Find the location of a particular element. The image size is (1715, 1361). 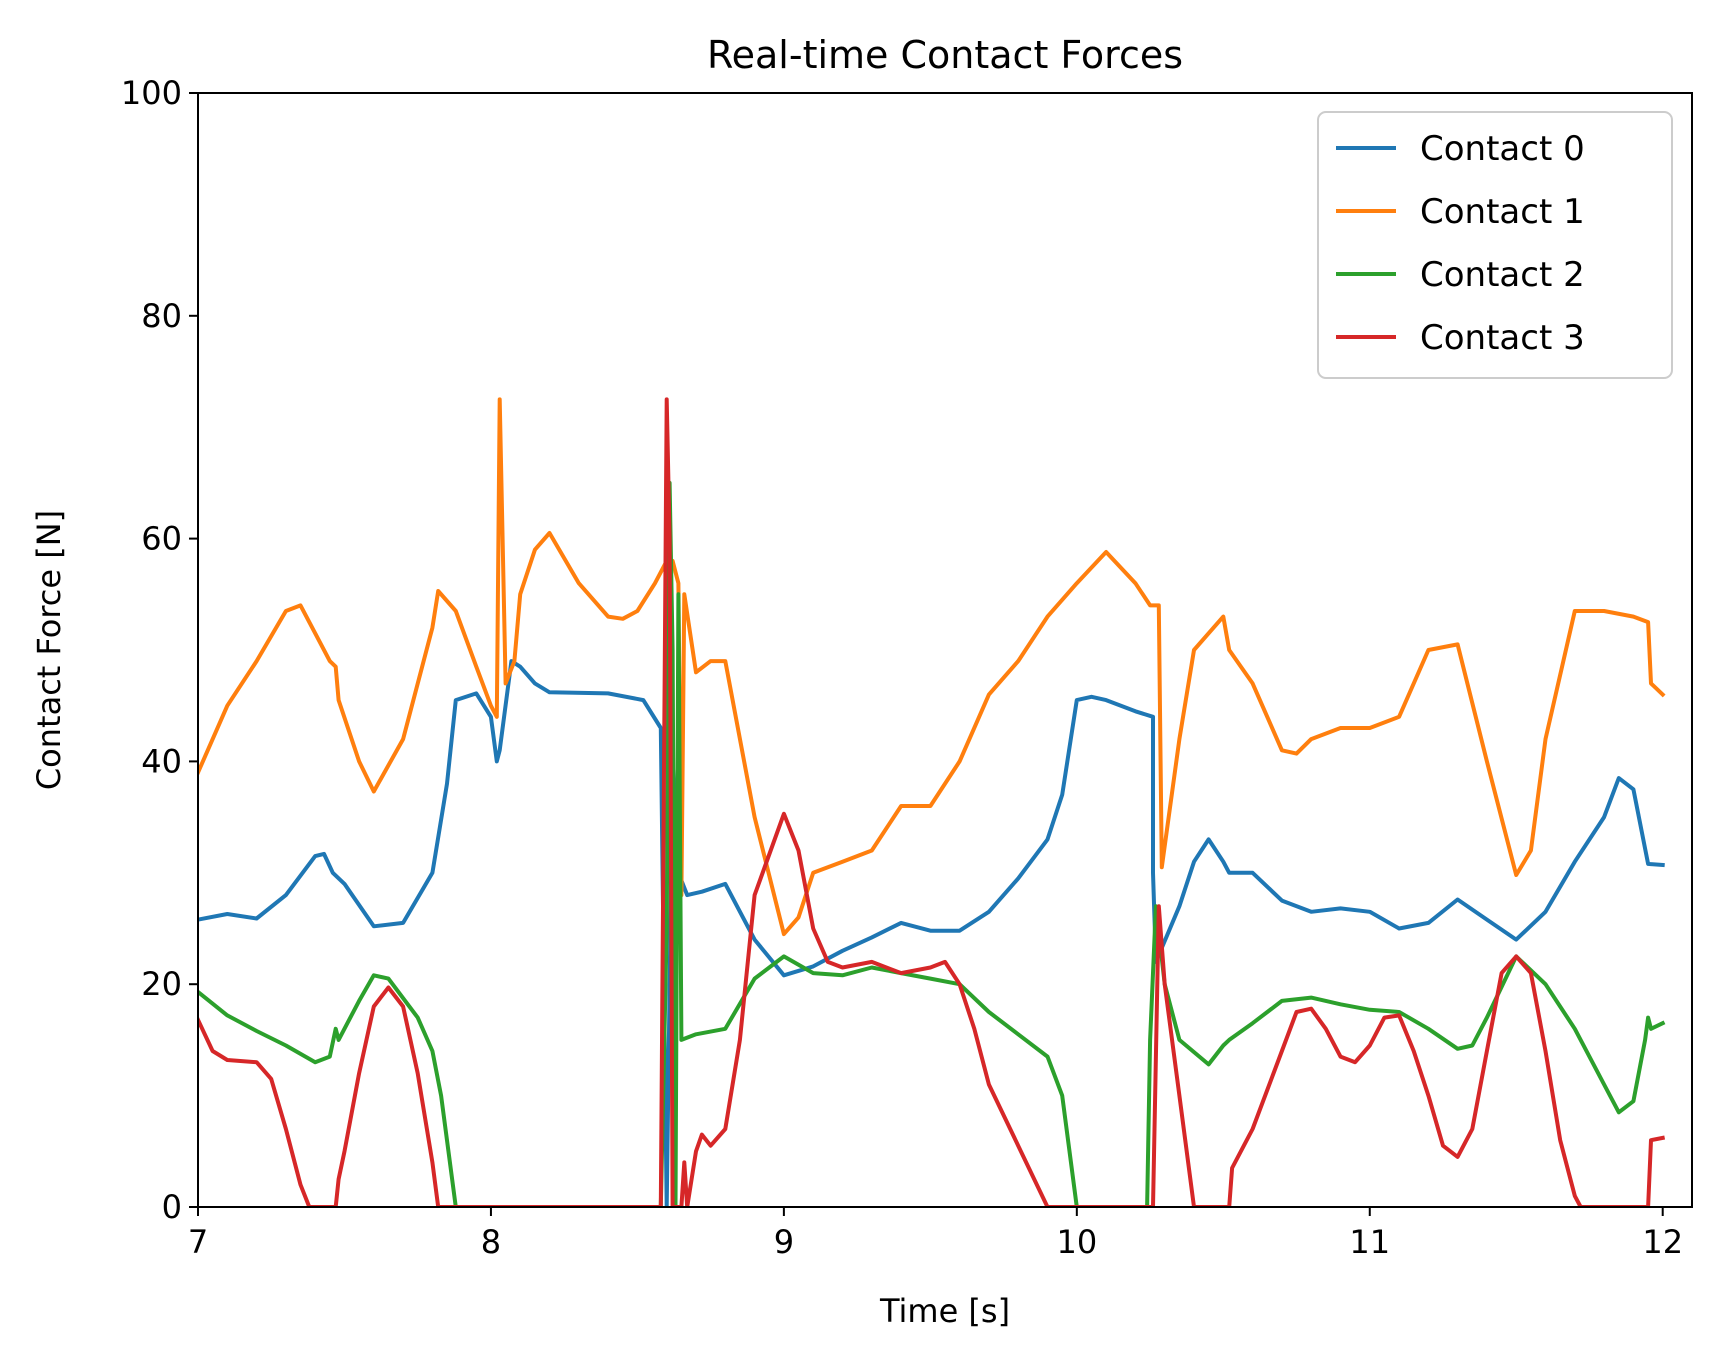

legend-box is located at coordinates (1495, 245).